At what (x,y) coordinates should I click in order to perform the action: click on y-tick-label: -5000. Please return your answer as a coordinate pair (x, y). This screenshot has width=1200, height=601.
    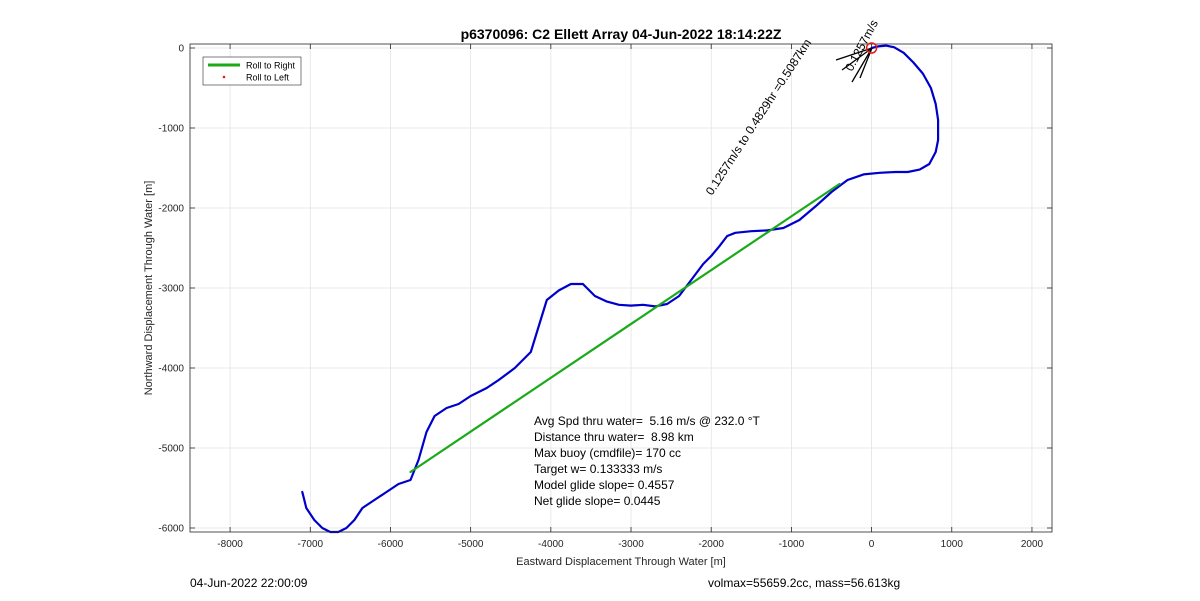
    Looking at the image, I should click on (171, 449).